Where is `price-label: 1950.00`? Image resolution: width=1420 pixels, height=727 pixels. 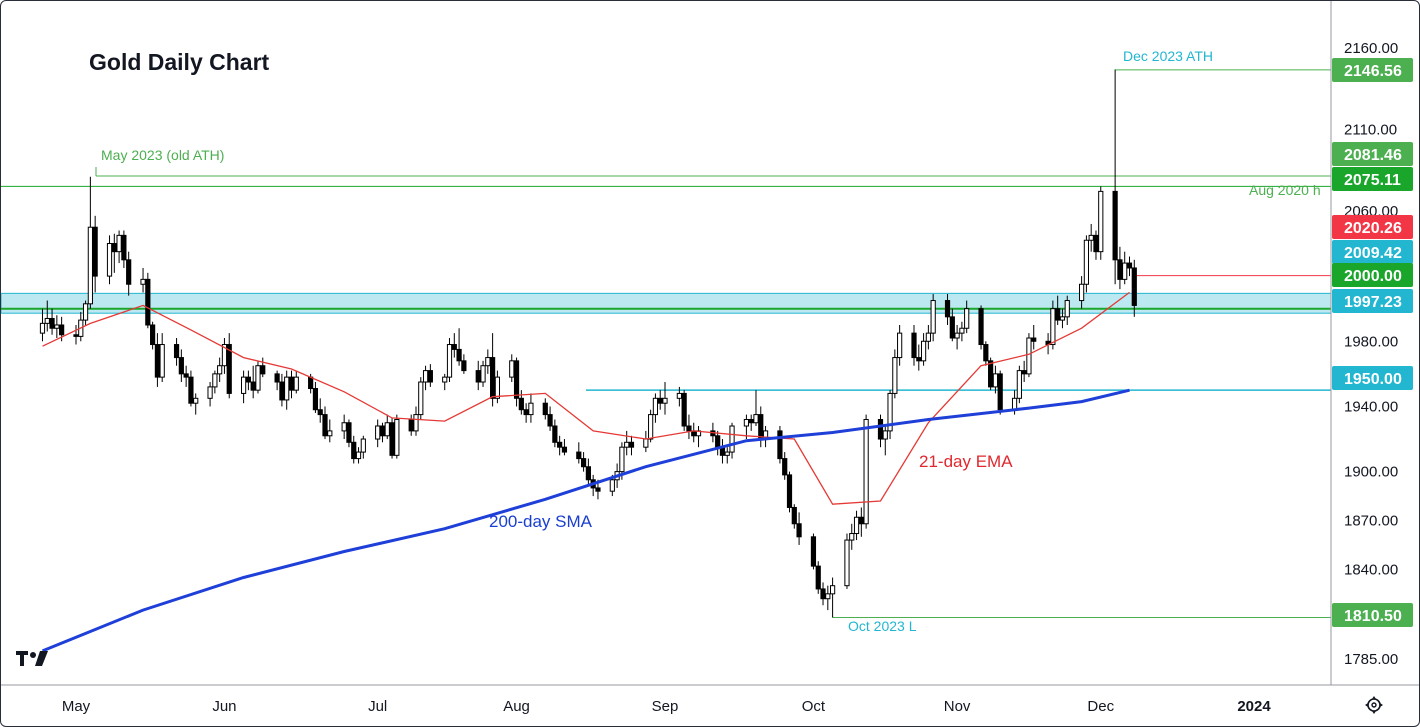 price-label: 1950.00 is located at coordinates (1372, 378).